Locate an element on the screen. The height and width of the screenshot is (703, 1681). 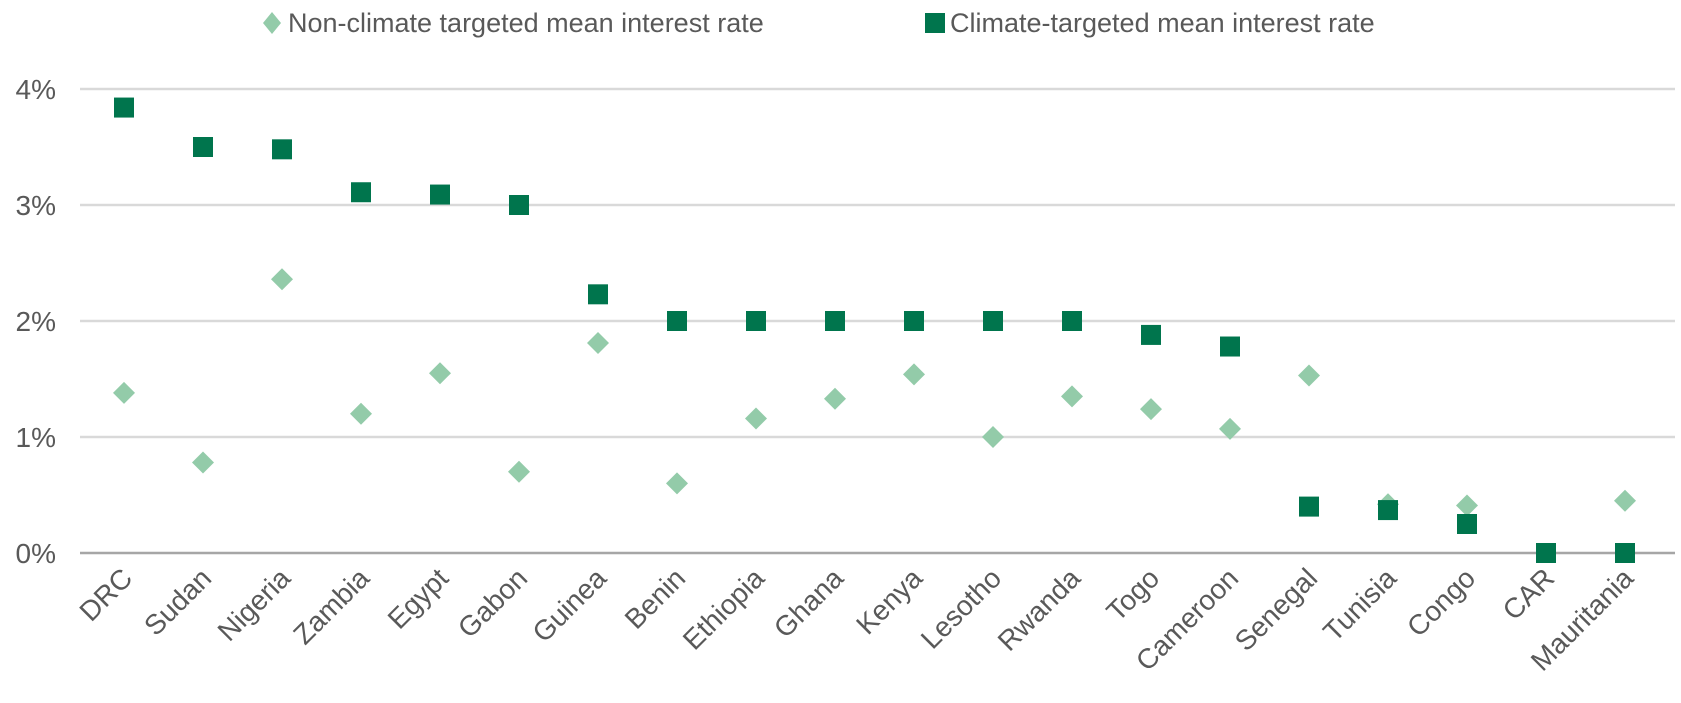
x-category-label: Ethiopia is located at coordinates (724, 609).